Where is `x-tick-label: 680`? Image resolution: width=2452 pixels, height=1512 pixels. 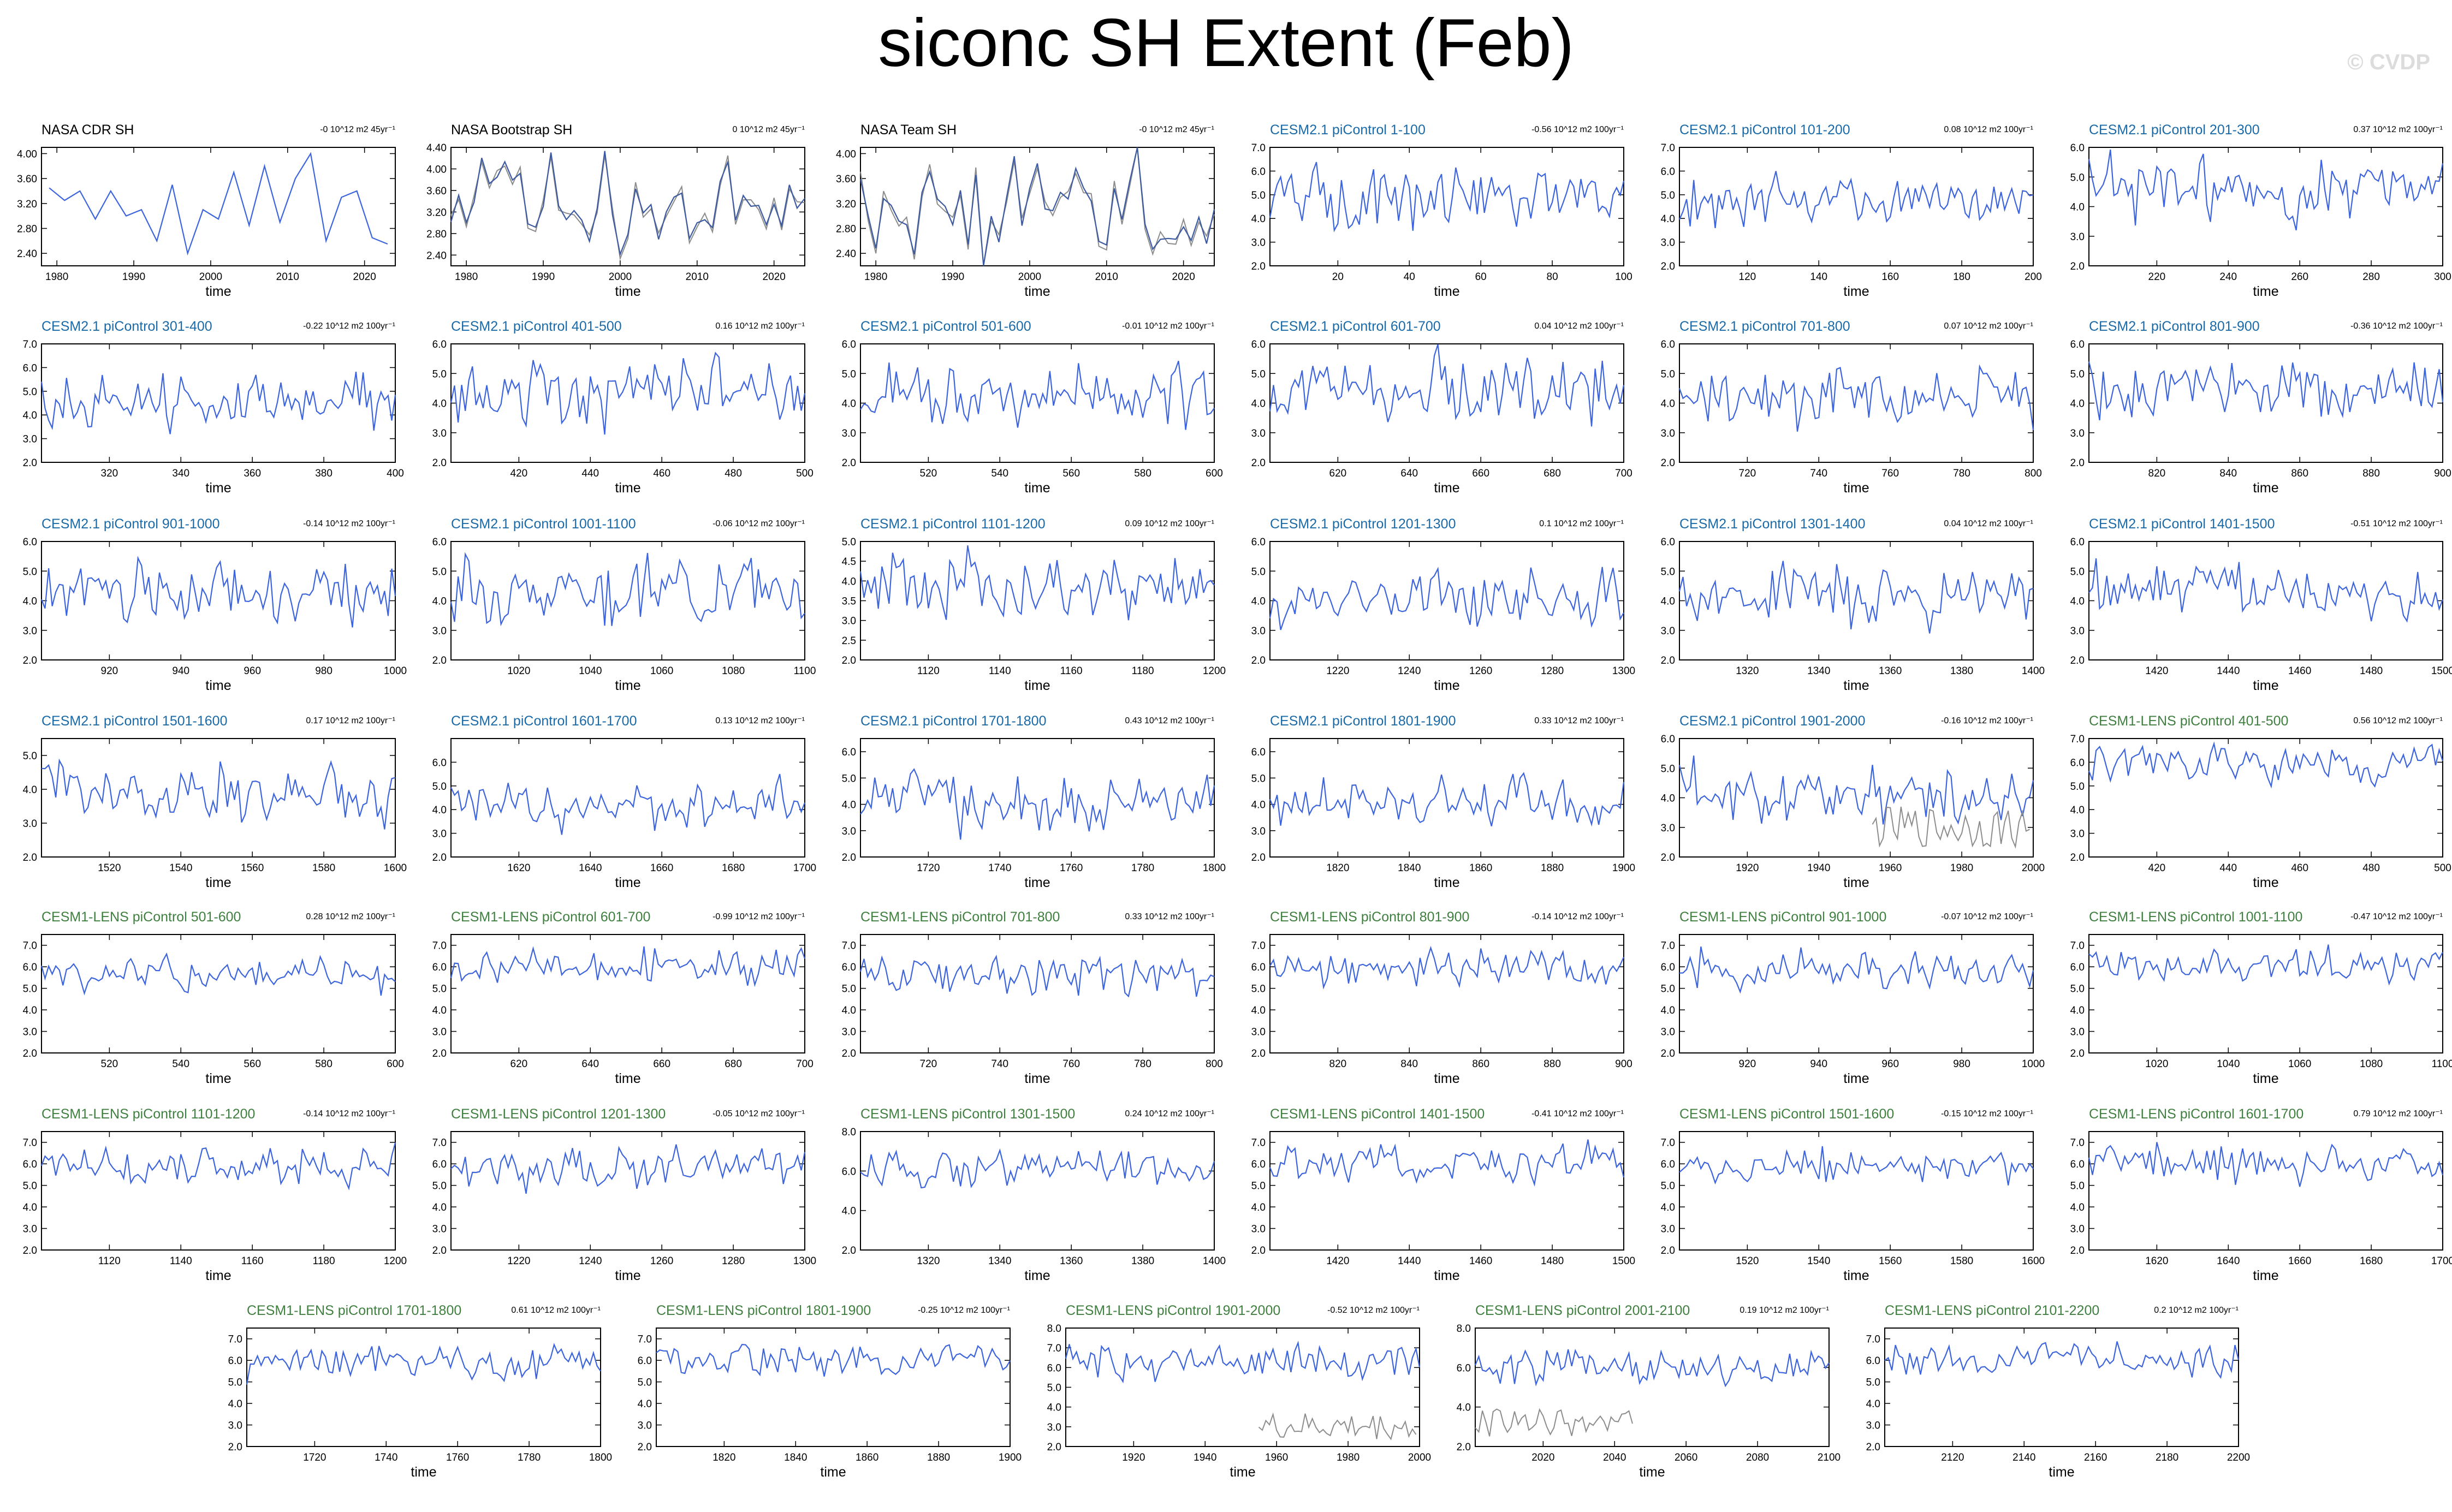
x-tick-label: 680 is located at coordinates (1552, 473).